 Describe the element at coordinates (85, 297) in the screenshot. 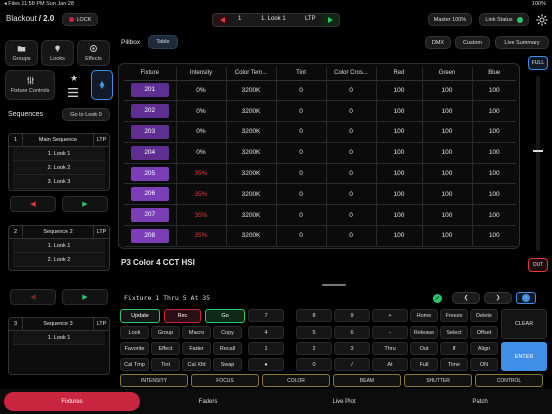

I see `sequence-2-go-button: ▶` at that location.